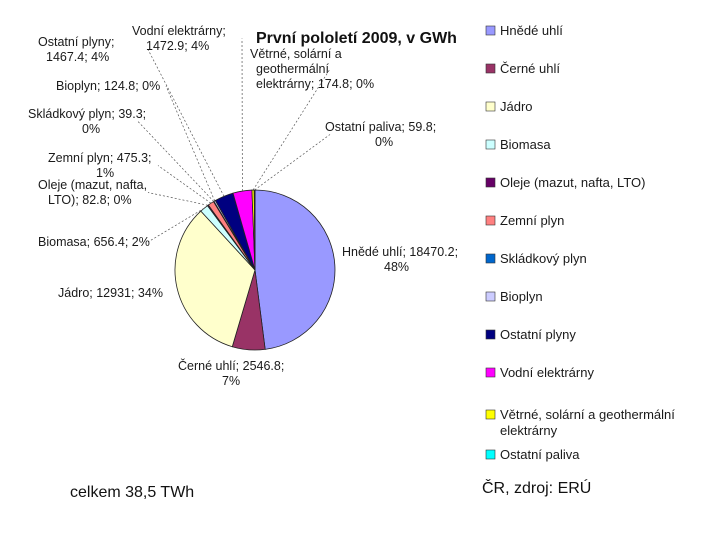 The image size is (720, 540). What do you see at coordinates (538, 334) in the screenshot?
I see `legend-label-ostatni-plyny: Ostatní plyny` at bounding box center [538, 334].